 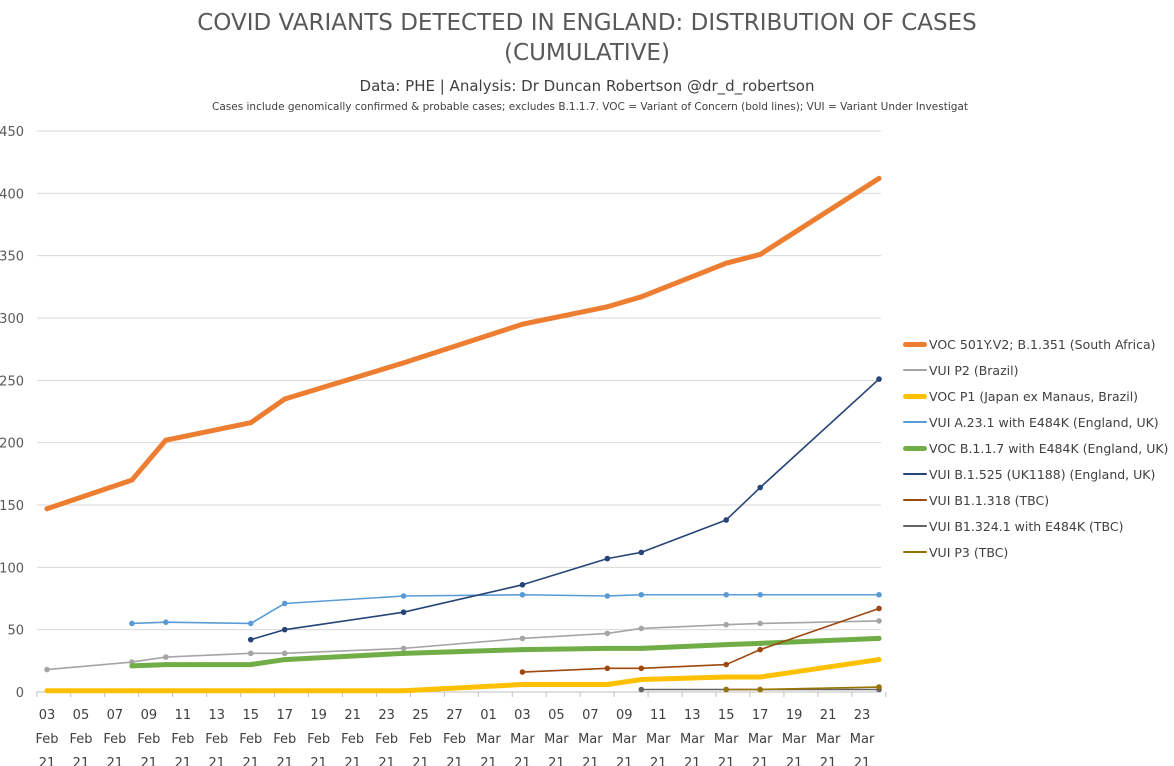 What do you see at coordinates (658, 715) in the screenshot?
I see `x-tick-label: 11` at bounding box center [658, 715].